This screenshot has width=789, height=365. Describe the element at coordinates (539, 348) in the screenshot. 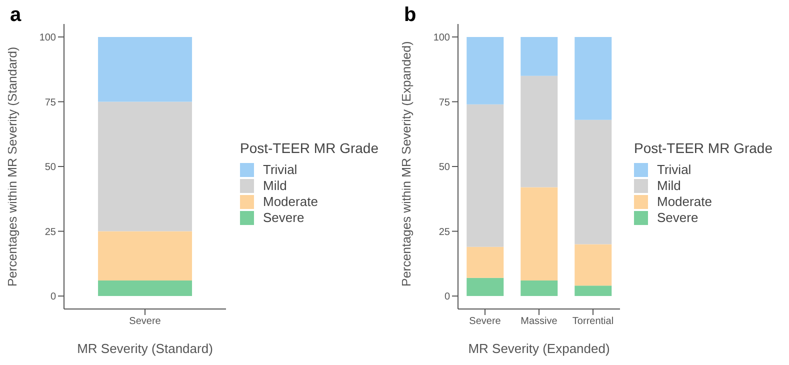

I see `x-axis-title: MR Severity (Expanded)` at that location.